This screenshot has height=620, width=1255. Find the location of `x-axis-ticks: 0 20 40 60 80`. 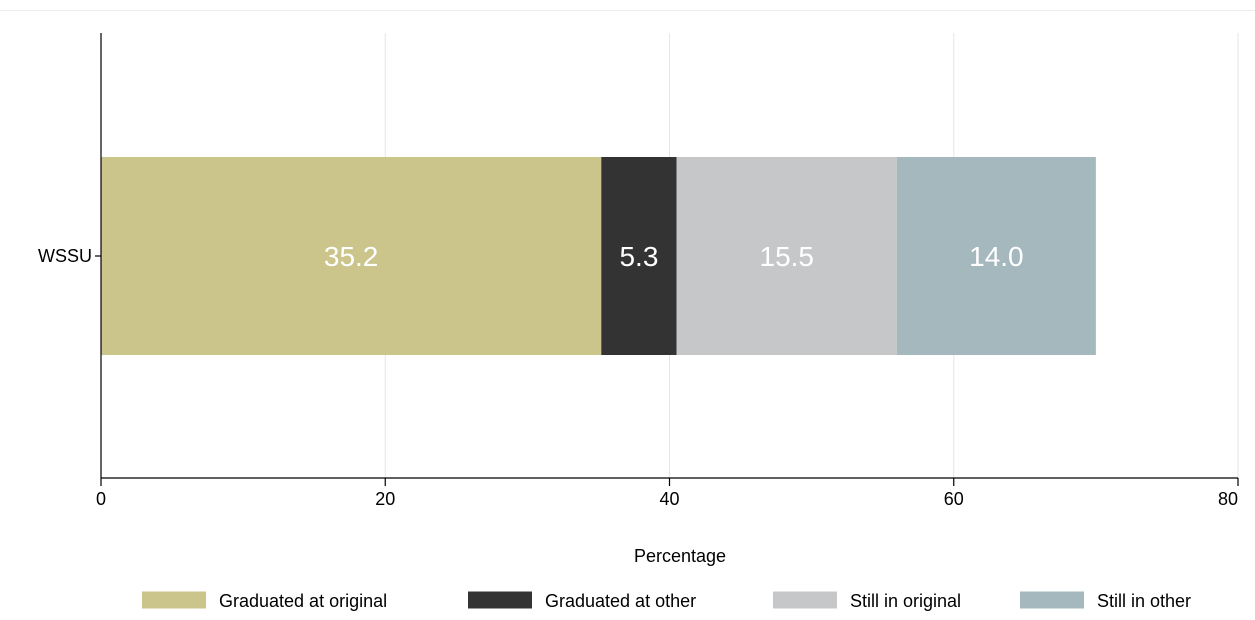

x-axis-ticks: 0 20 40 60 80 is located at coordinates (667, 493).